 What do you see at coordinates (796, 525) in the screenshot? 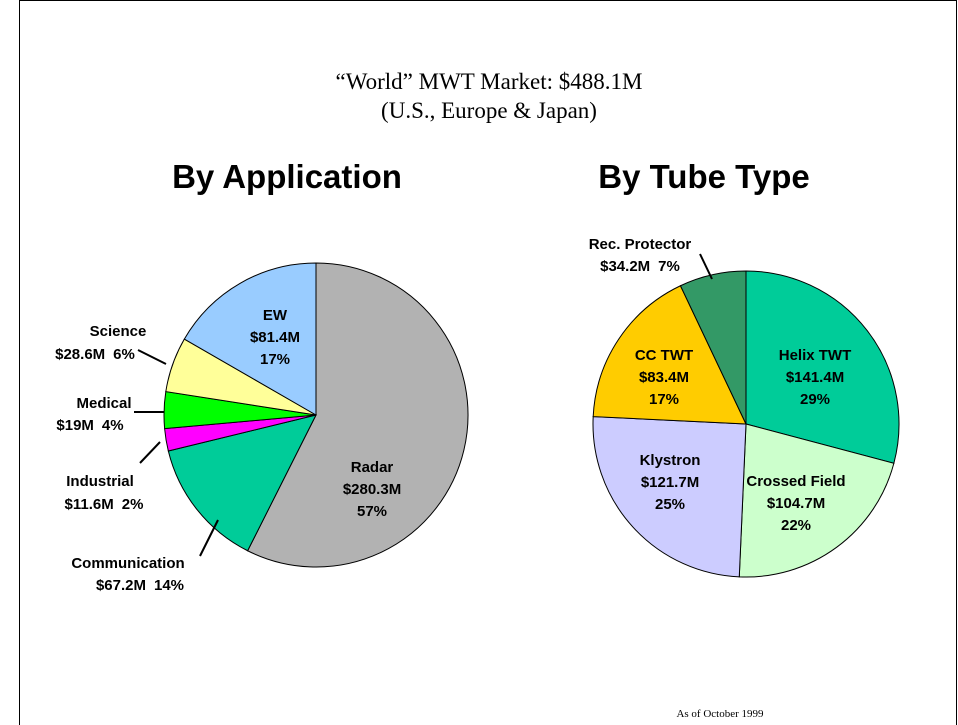
I see `slice-label-percent: 22%` at bounding box center [796, 525].